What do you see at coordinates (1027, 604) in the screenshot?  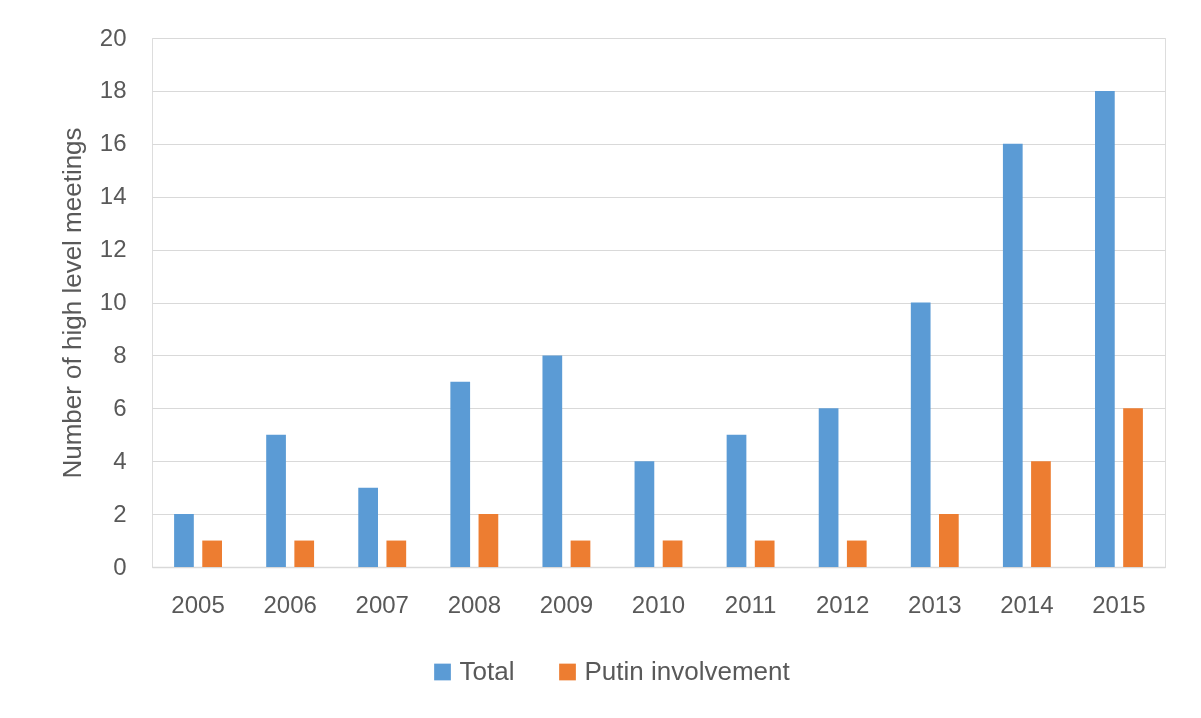 I see `x-tick-label: 2014` at bounding box center [1027, 604].